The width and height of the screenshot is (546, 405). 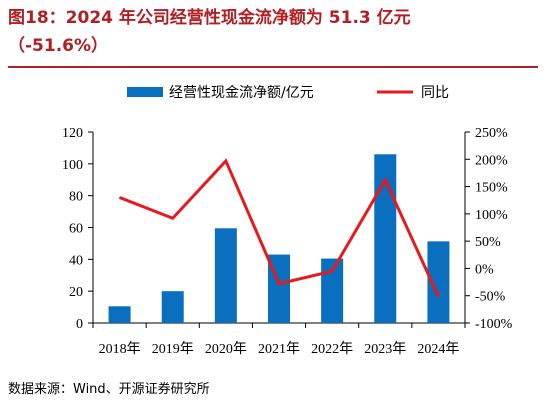 I want to click on x-tick-label: 2018年, so click(x=120, y=349).